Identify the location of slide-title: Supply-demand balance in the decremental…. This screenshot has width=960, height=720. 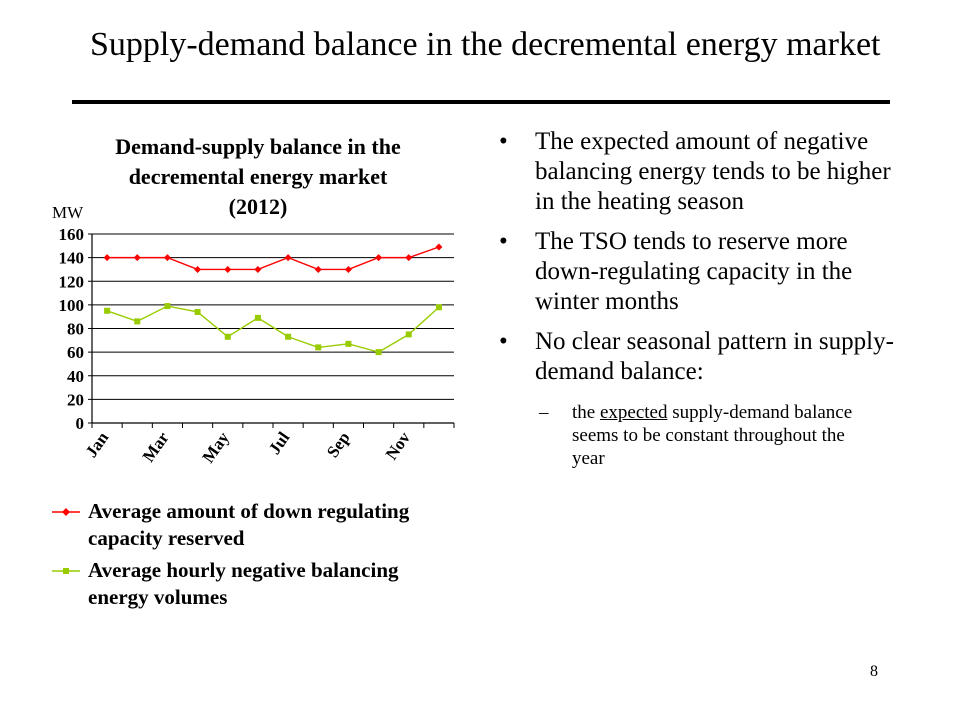
(485, 44).